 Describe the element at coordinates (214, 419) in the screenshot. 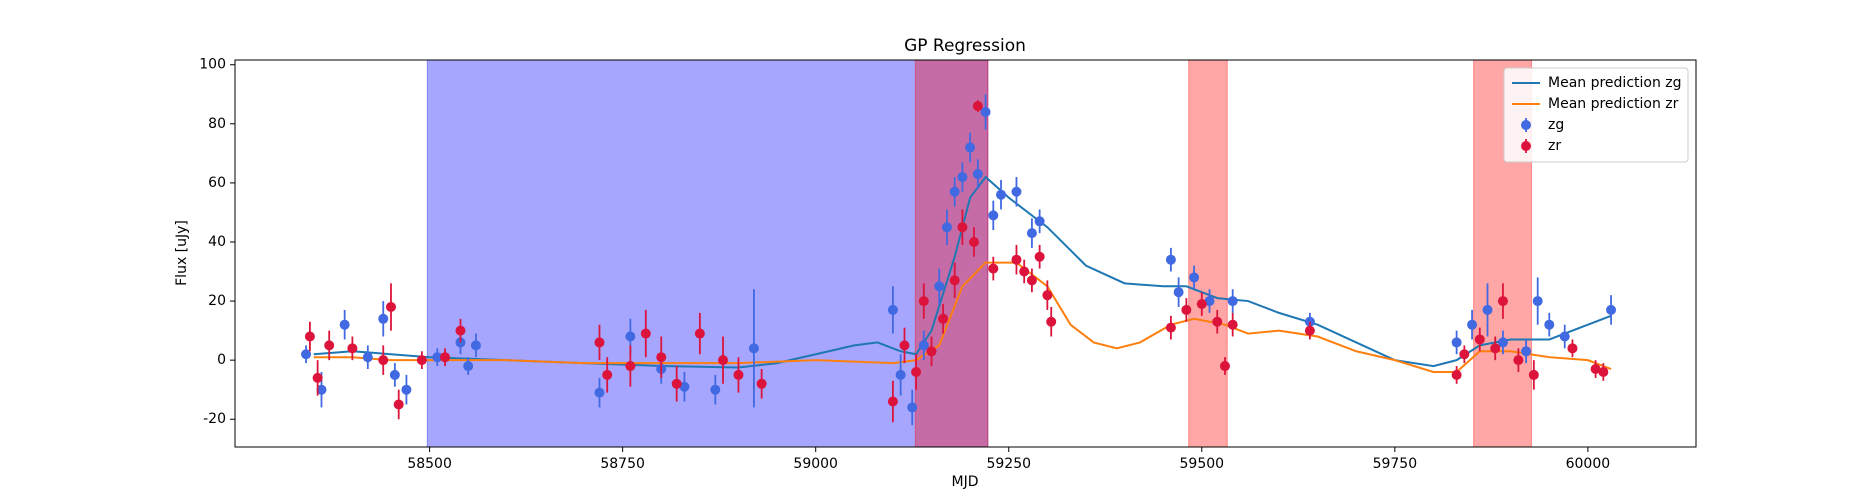

I see `y-tick-label: -20` at that location.